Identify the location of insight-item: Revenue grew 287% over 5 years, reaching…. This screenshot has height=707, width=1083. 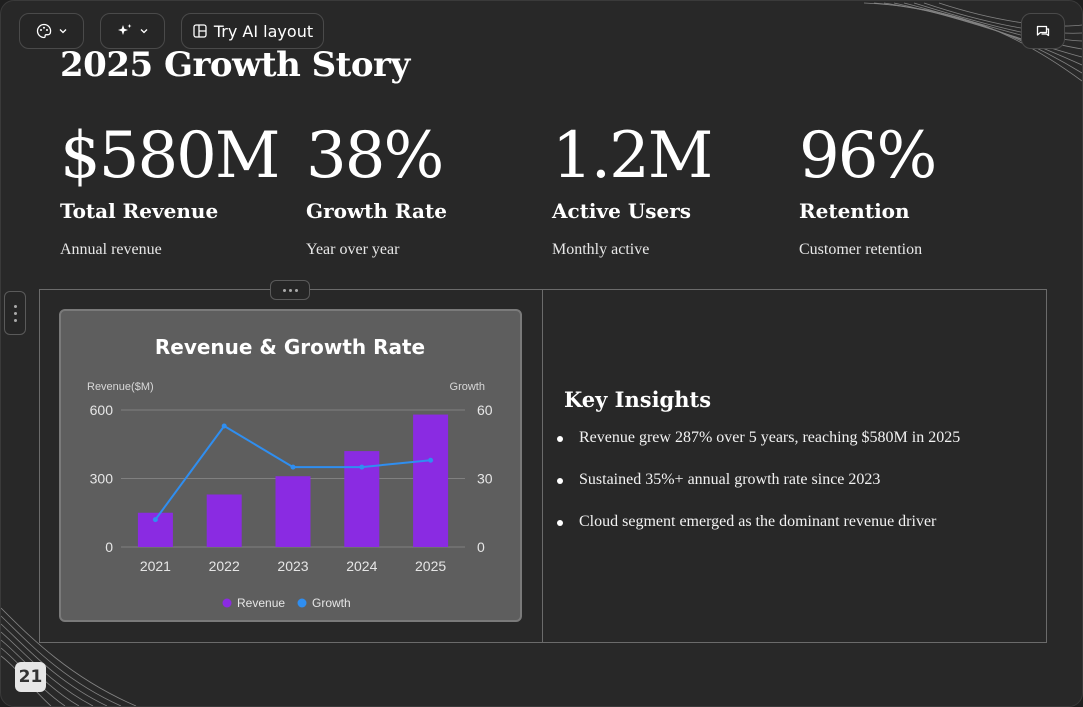
(790, 447).